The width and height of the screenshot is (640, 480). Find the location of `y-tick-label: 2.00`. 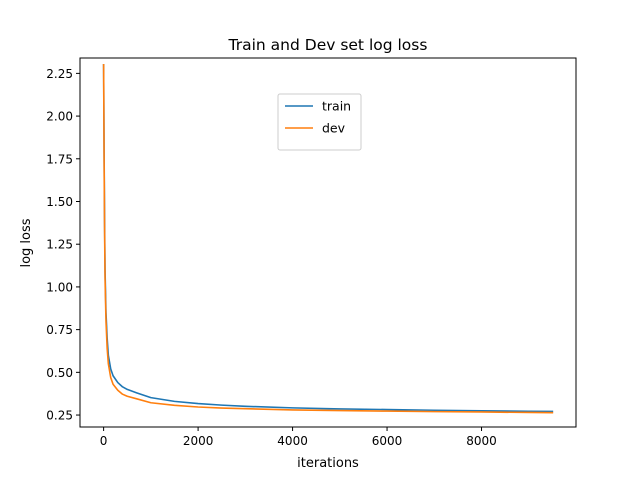

y-tick-label: 2.00 is located at coordinates (59, 117).